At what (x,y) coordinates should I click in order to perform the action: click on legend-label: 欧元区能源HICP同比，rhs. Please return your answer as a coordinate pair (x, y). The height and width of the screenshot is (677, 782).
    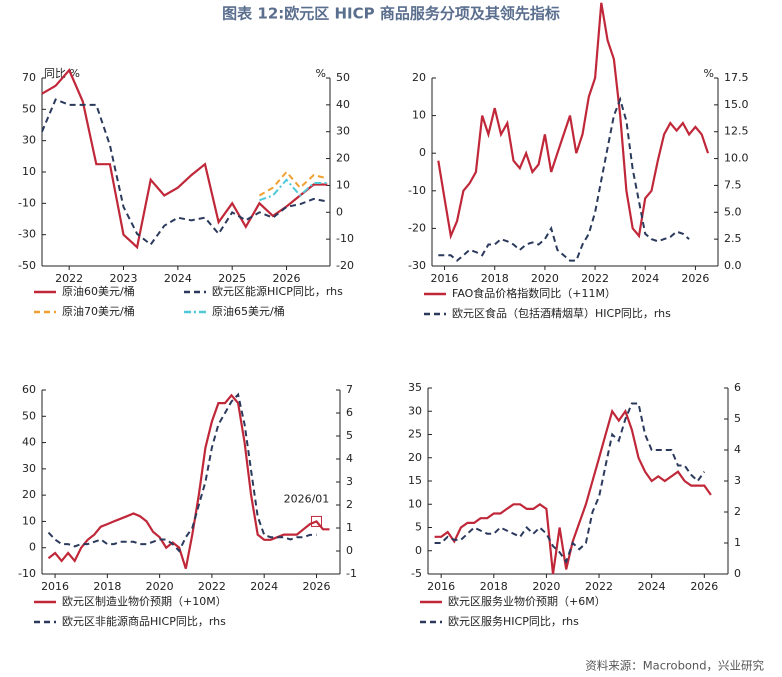
    Looking at the image, I should click on (277, 291).